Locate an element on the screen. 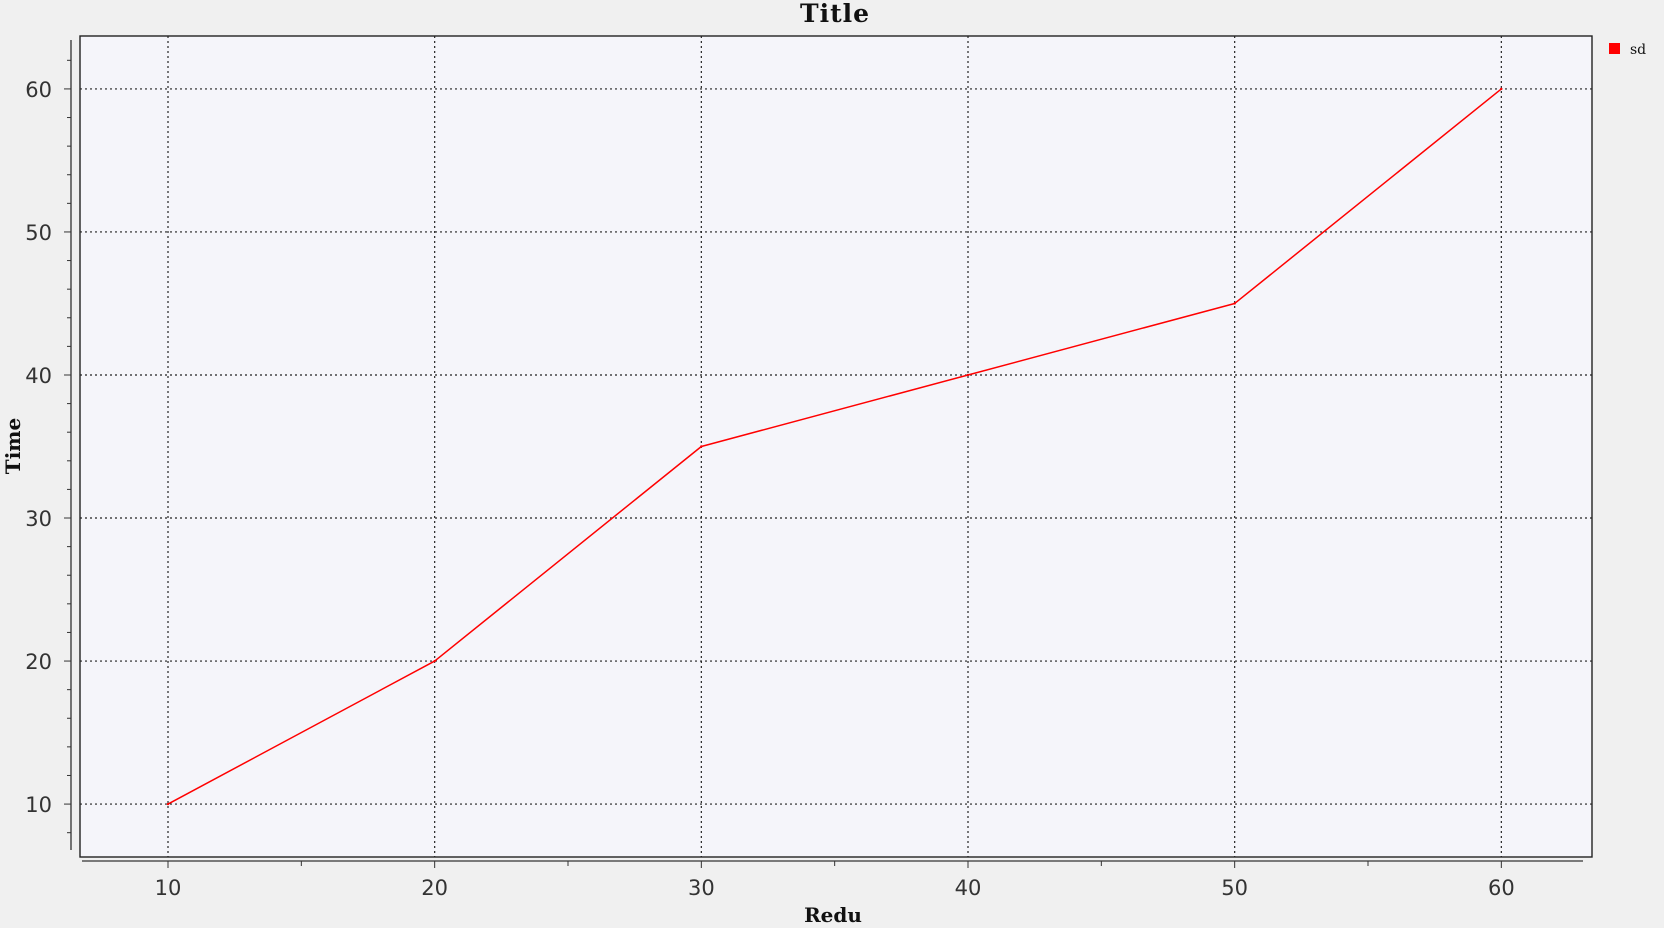 Image resolution: width=1664 pixels, height=928 pixels. legend: sd is located at coordinates (1627, 50).